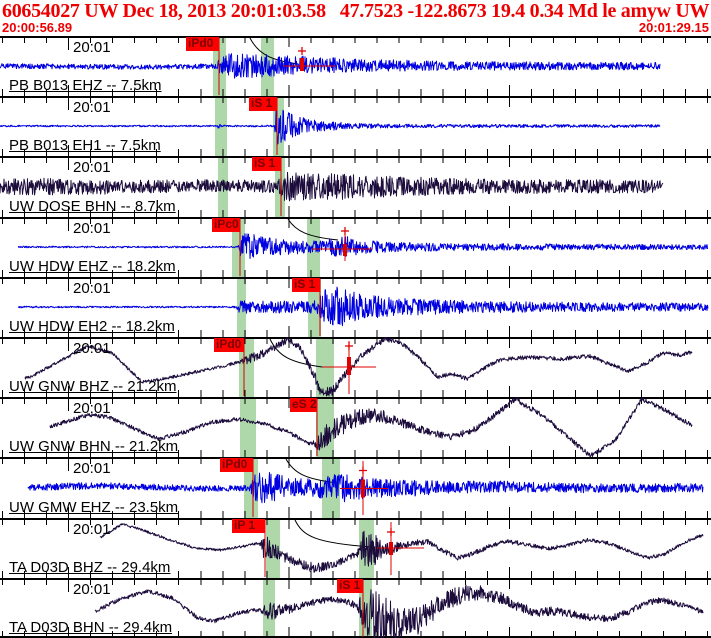  I want to click on trace-panel-7: 20:01 UW GNW BHN -- 21.2km eS 2, so click(355, 427).